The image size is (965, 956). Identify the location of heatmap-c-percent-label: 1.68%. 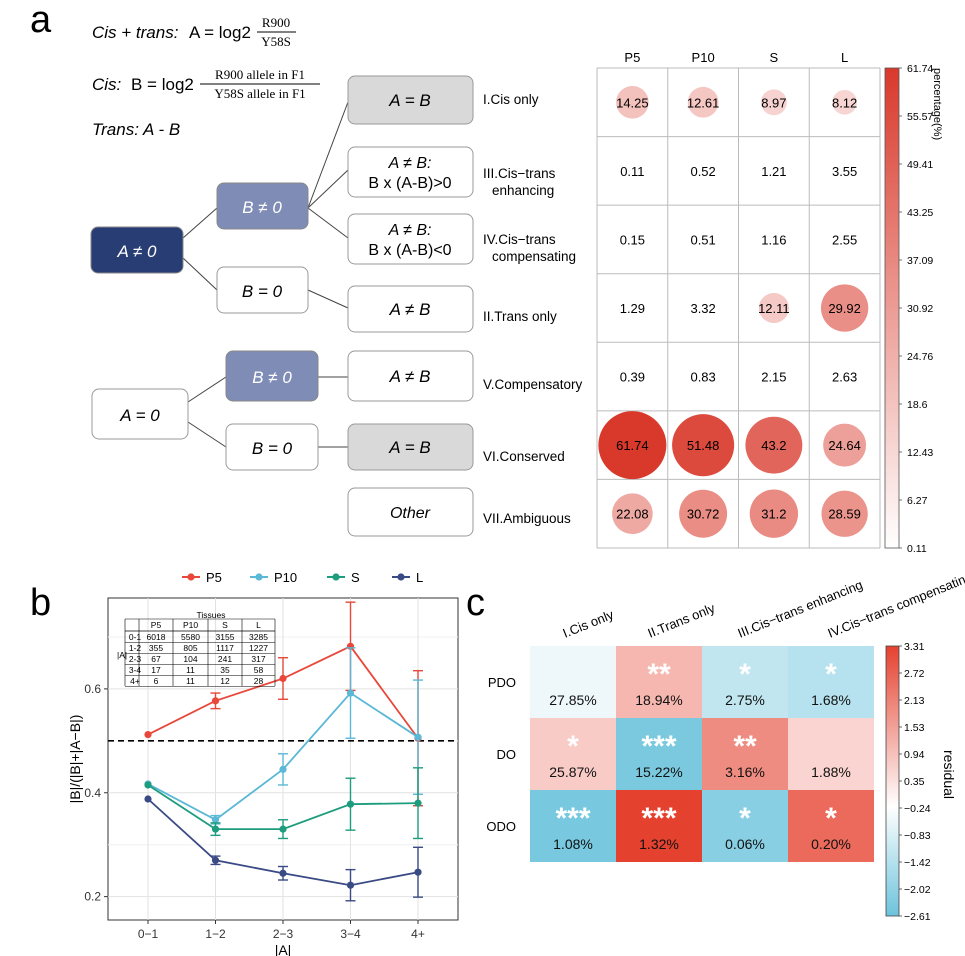
(831, 700).